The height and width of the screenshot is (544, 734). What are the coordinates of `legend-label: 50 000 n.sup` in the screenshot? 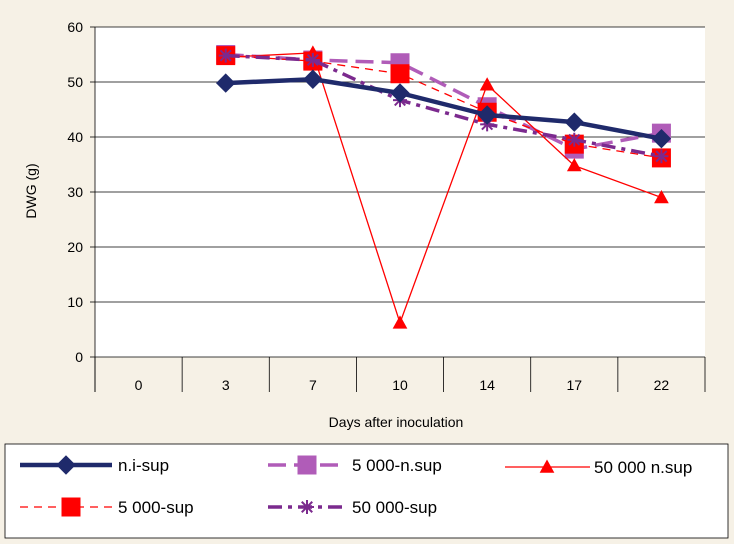 It's located at (643, 467).